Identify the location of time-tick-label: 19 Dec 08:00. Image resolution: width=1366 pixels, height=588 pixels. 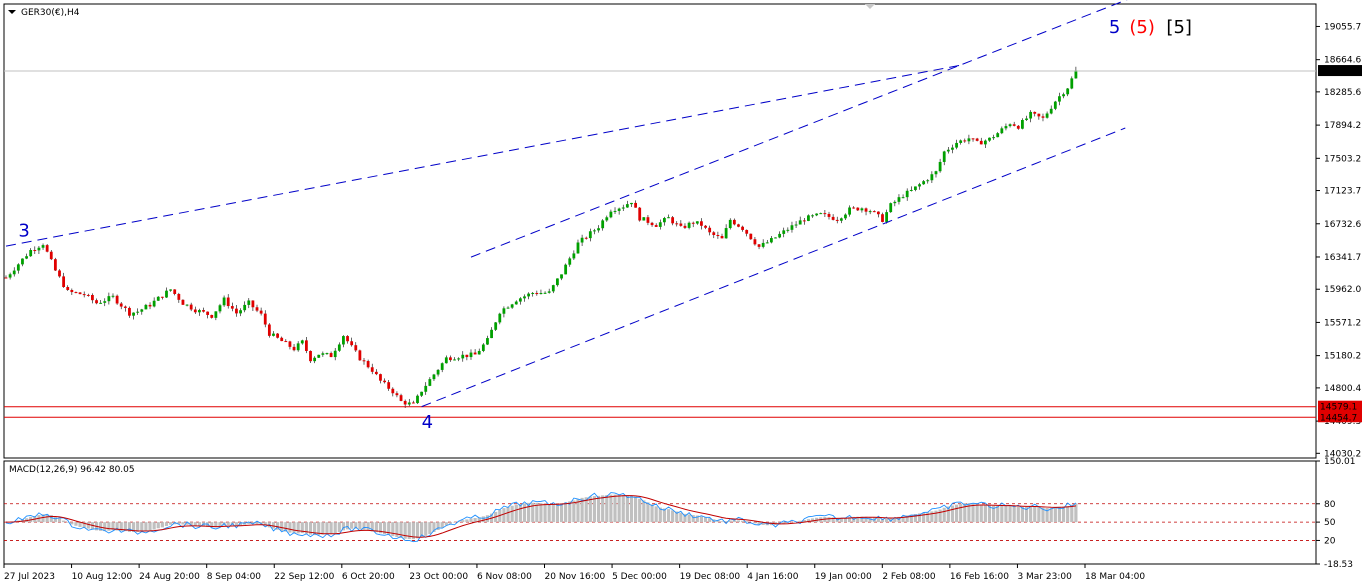
(710, 577).